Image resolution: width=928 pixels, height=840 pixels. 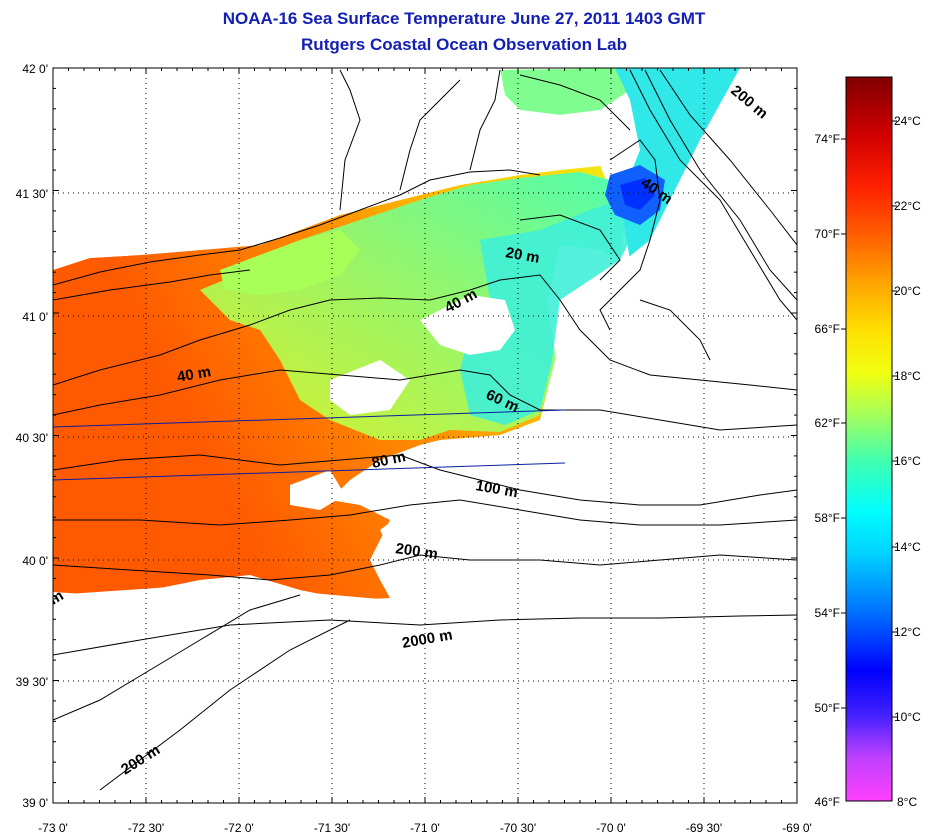 I want to click on colorbar-fahrenheit-label: 54°F, so click(x=827, y=613).